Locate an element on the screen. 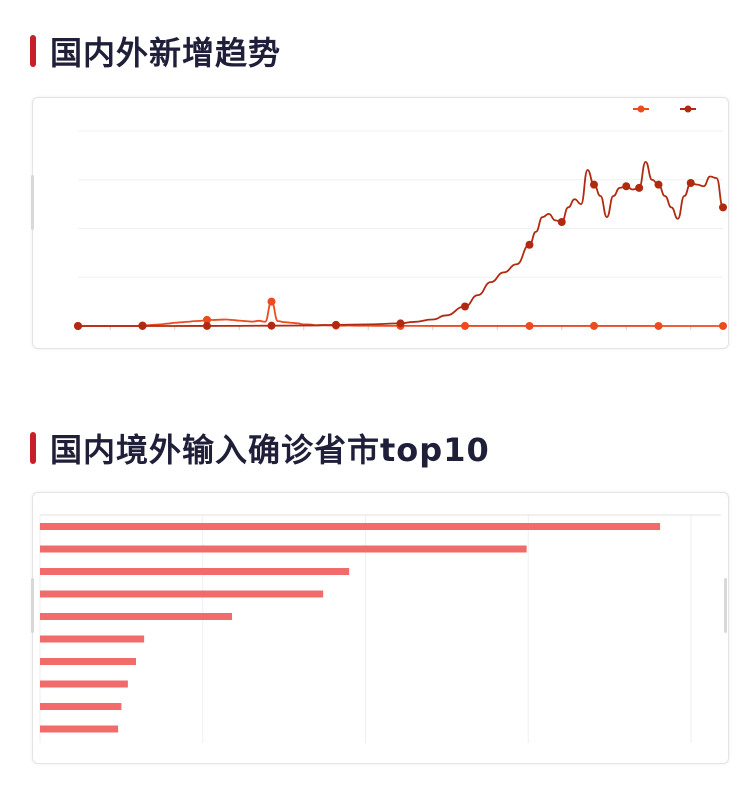  series-line-china is located at coordinates (400, 313).